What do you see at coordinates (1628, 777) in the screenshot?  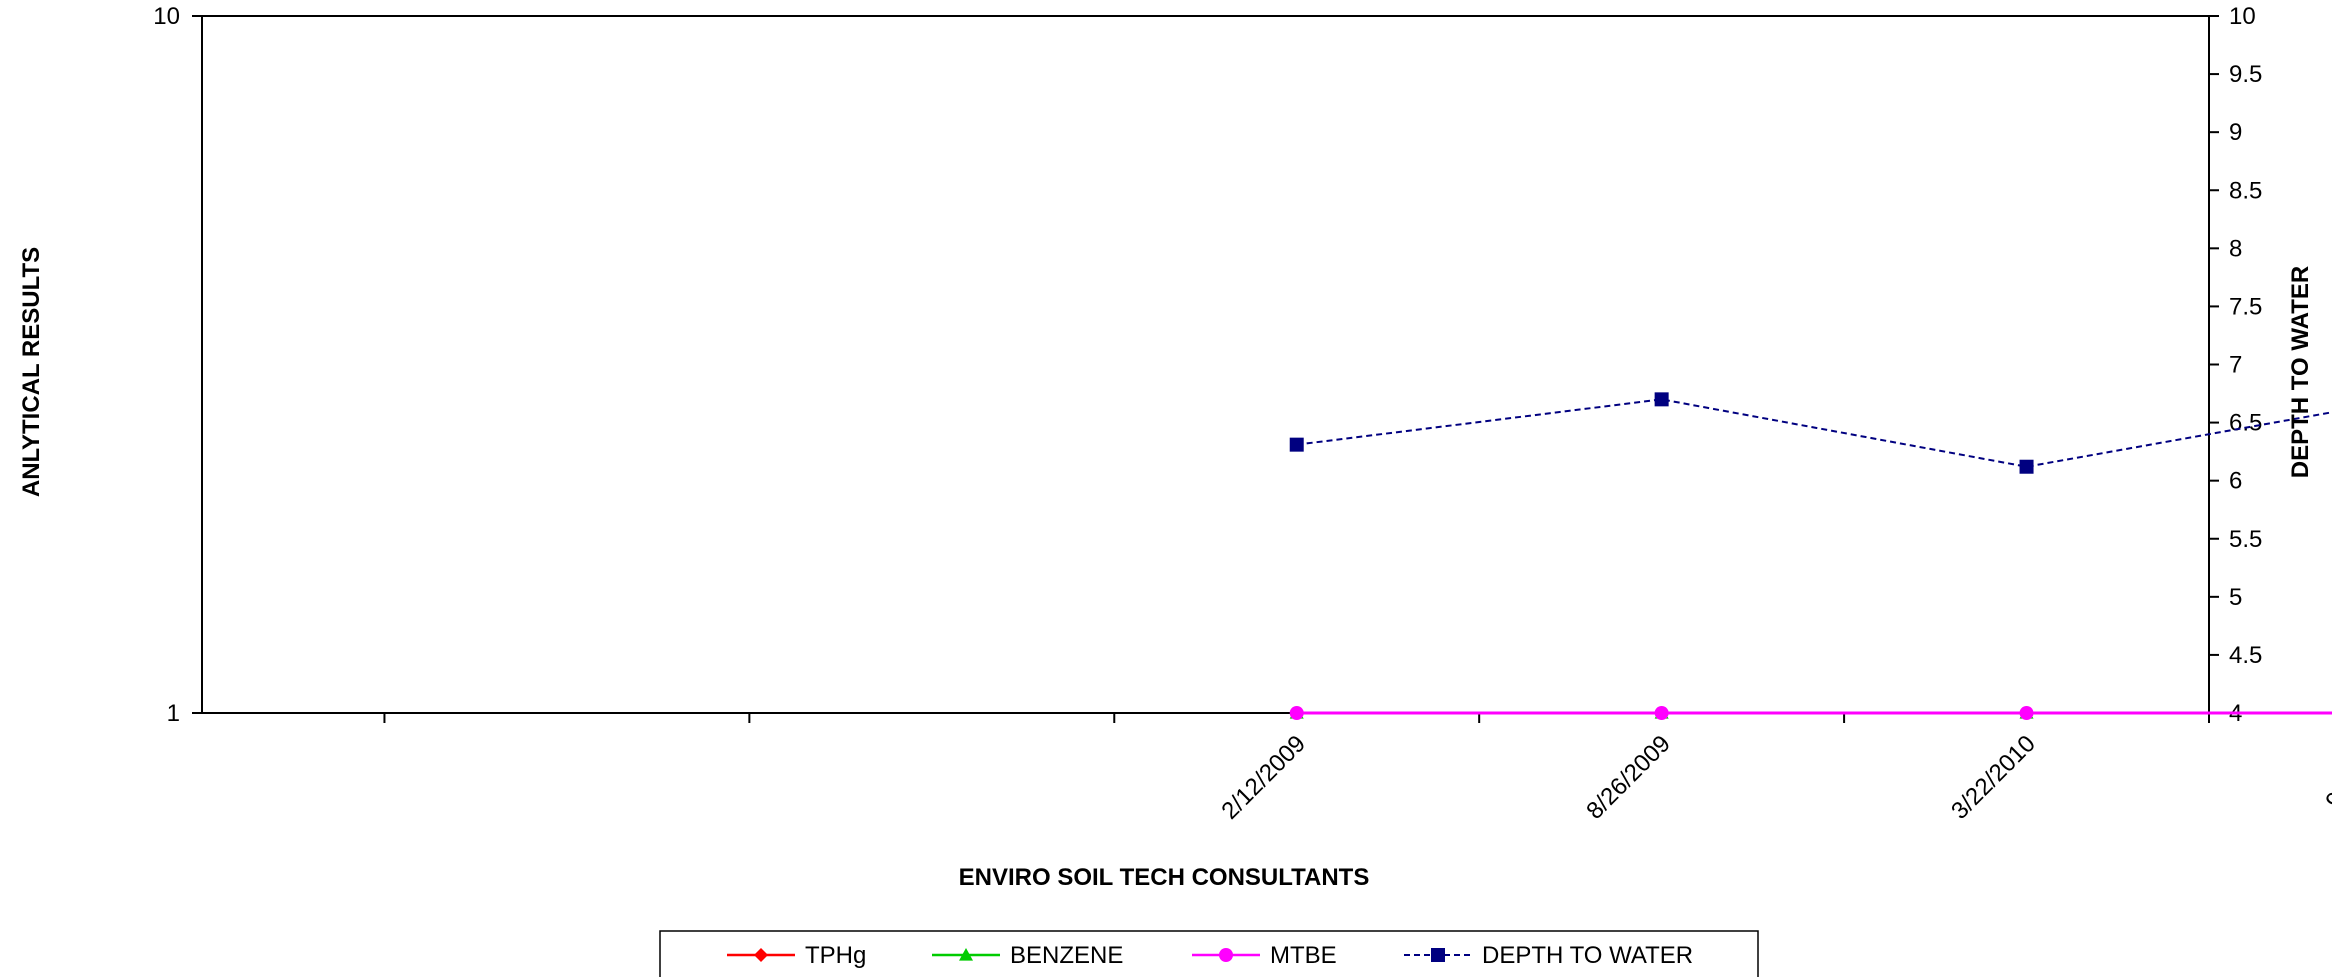 I see `x-tick-label: 8/26/2009` at bounding box center [1628, 777].